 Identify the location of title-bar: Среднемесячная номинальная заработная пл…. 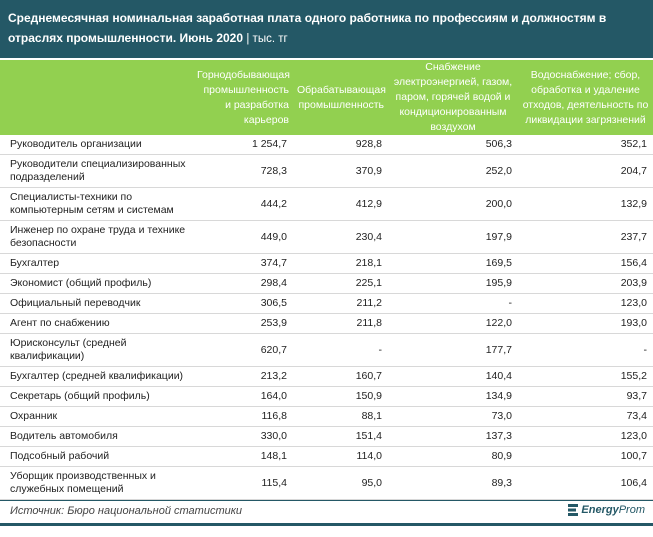
(326, 29).